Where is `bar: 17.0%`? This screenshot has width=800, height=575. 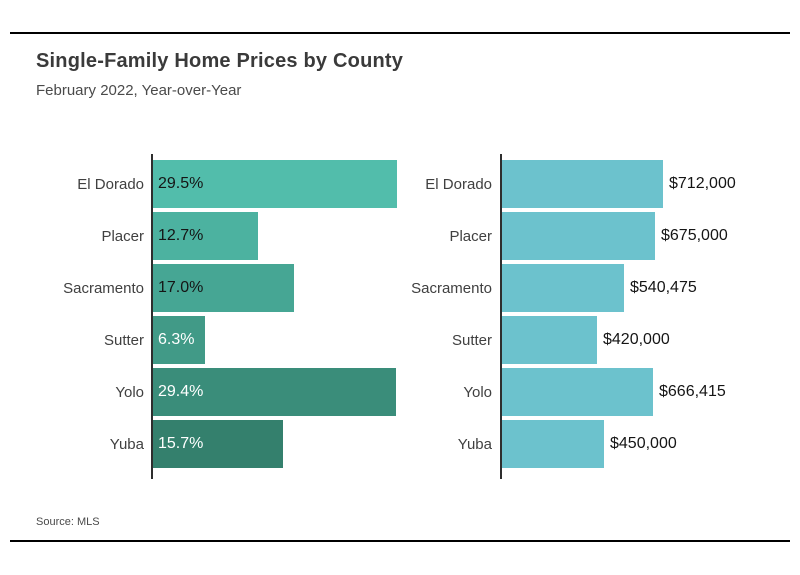 bar: 17.0% is located at coordinates (223, 288).